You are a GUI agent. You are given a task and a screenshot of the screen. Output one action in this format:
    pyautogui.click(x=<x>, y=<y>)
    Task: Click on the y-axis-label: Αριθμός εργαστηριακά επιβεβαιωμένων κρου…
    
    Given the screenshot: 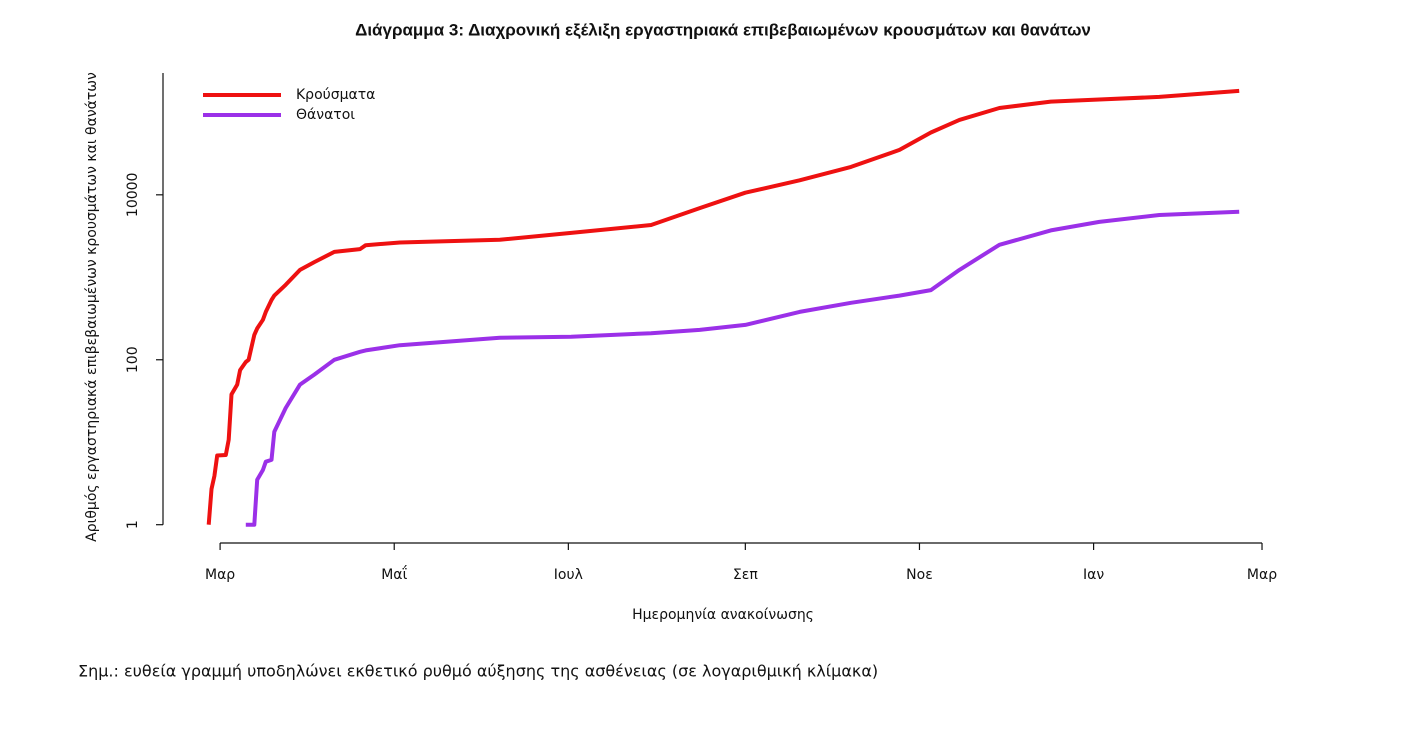 What is the action you would take?
    pyautogui.click(x=92, y=307)
    